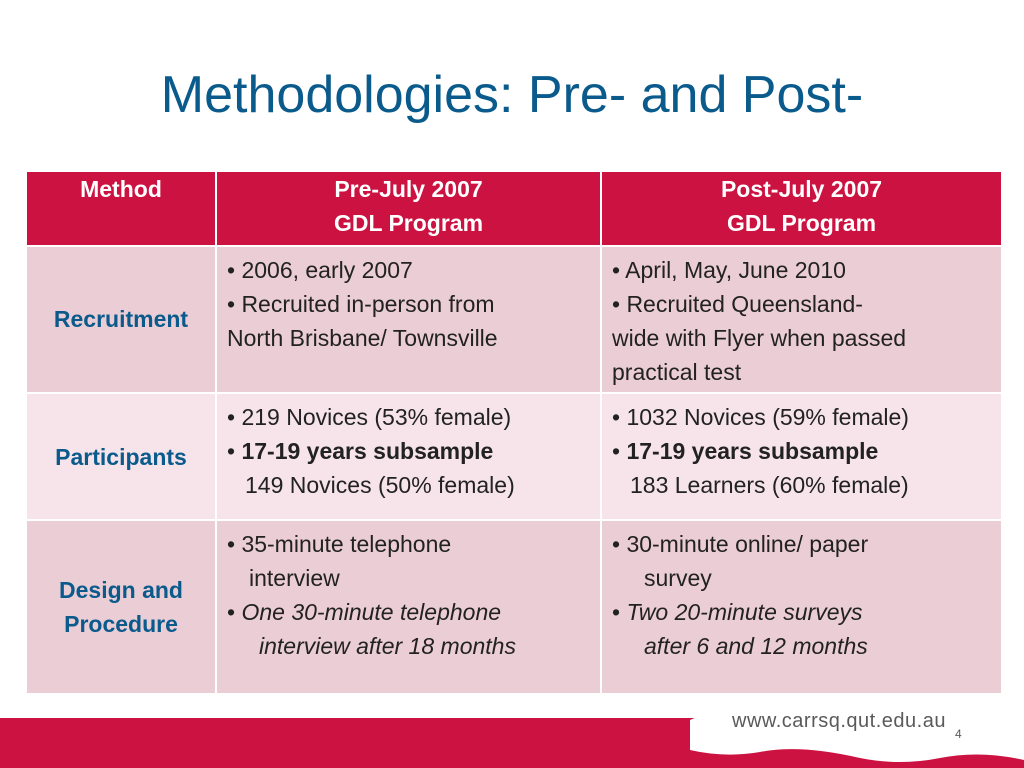  What do you see at coordinates (677, 371) in the screenshot?
I see `recruitment-post-line: practical test` at bounding box center [677, 371].